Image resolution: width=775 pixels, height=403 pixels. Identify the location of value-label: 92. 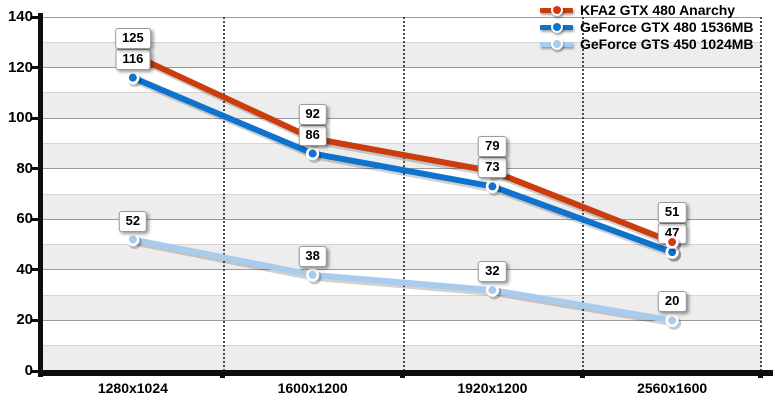
(312, 114).